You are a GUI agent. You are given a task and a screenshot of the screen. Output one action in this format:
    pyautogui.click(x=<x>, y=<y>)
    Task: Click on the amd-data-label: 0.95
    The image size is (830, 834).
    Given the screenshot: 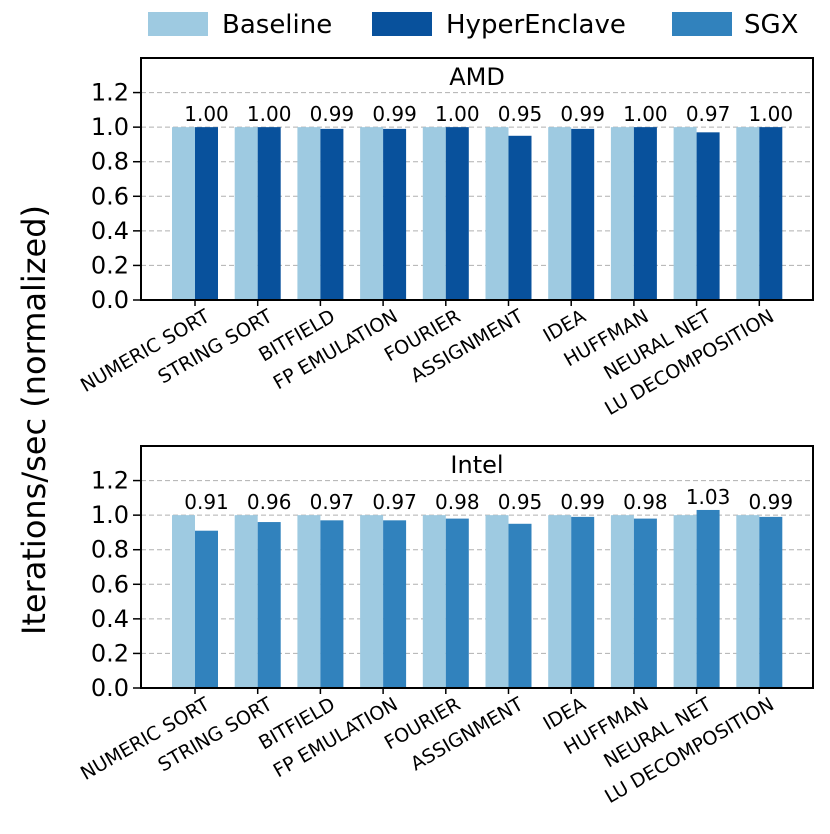 What is the action you would take?
    pyautogui.click(x=520, y=114)
    